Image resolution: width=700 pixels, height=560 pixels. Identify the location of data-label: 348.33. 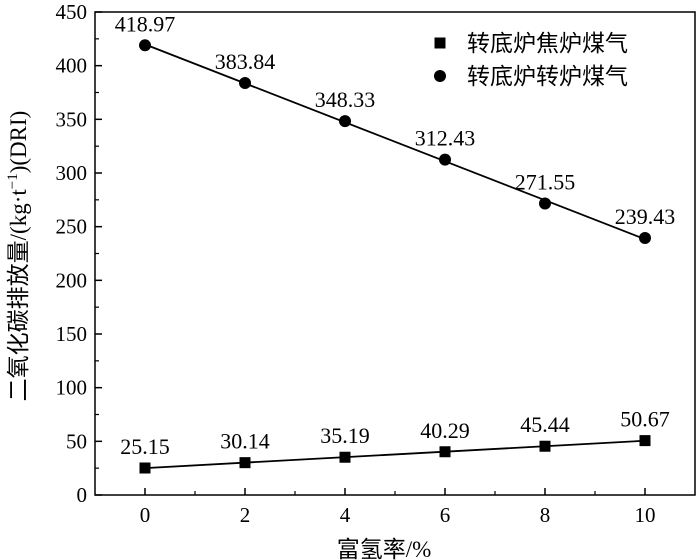
(345, 99).